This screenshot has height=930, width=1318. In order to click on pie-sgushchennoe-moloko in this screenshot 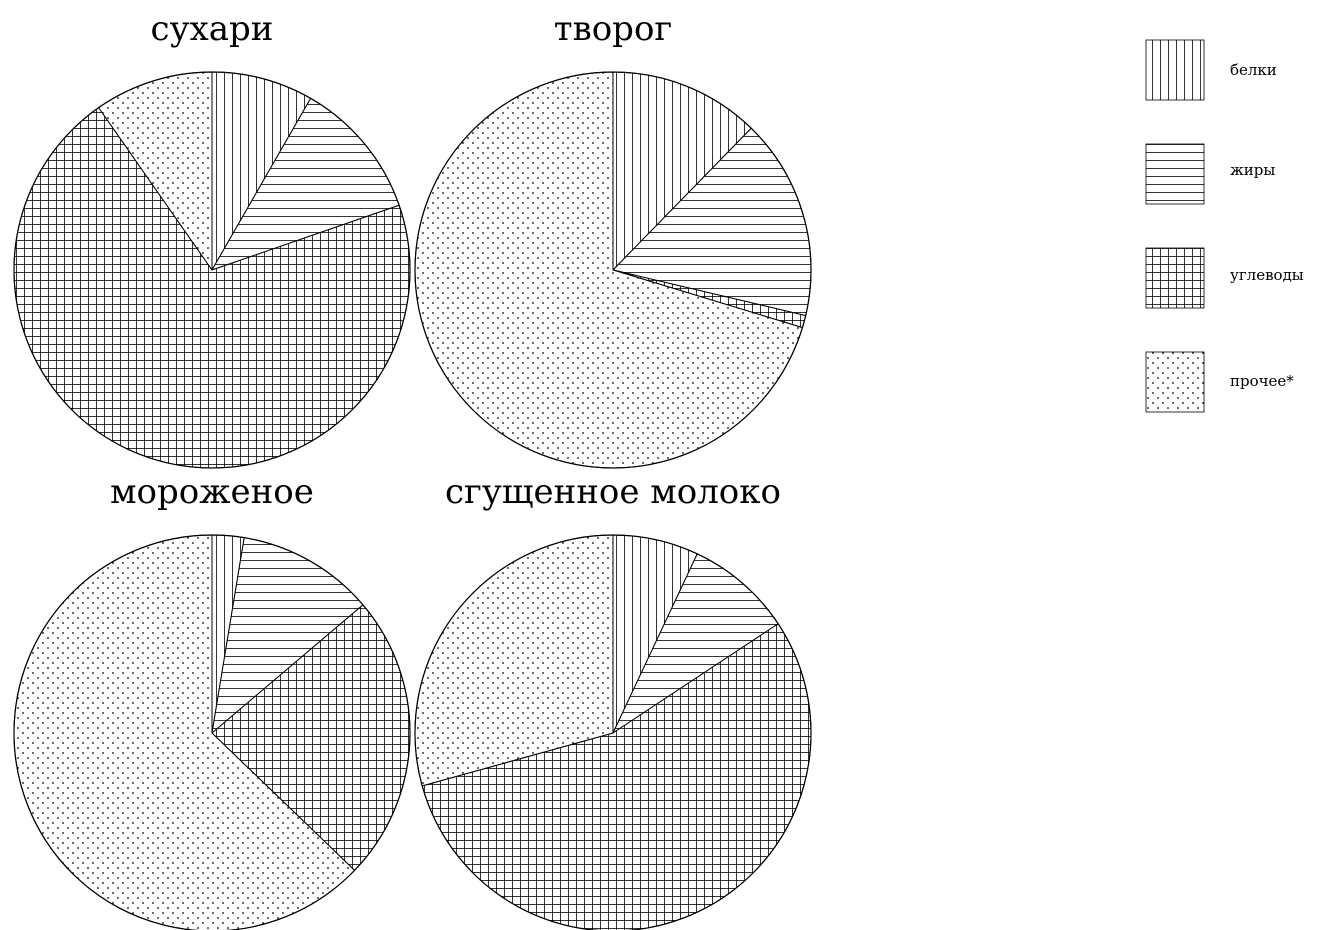, I will do `click(613, 732)`.